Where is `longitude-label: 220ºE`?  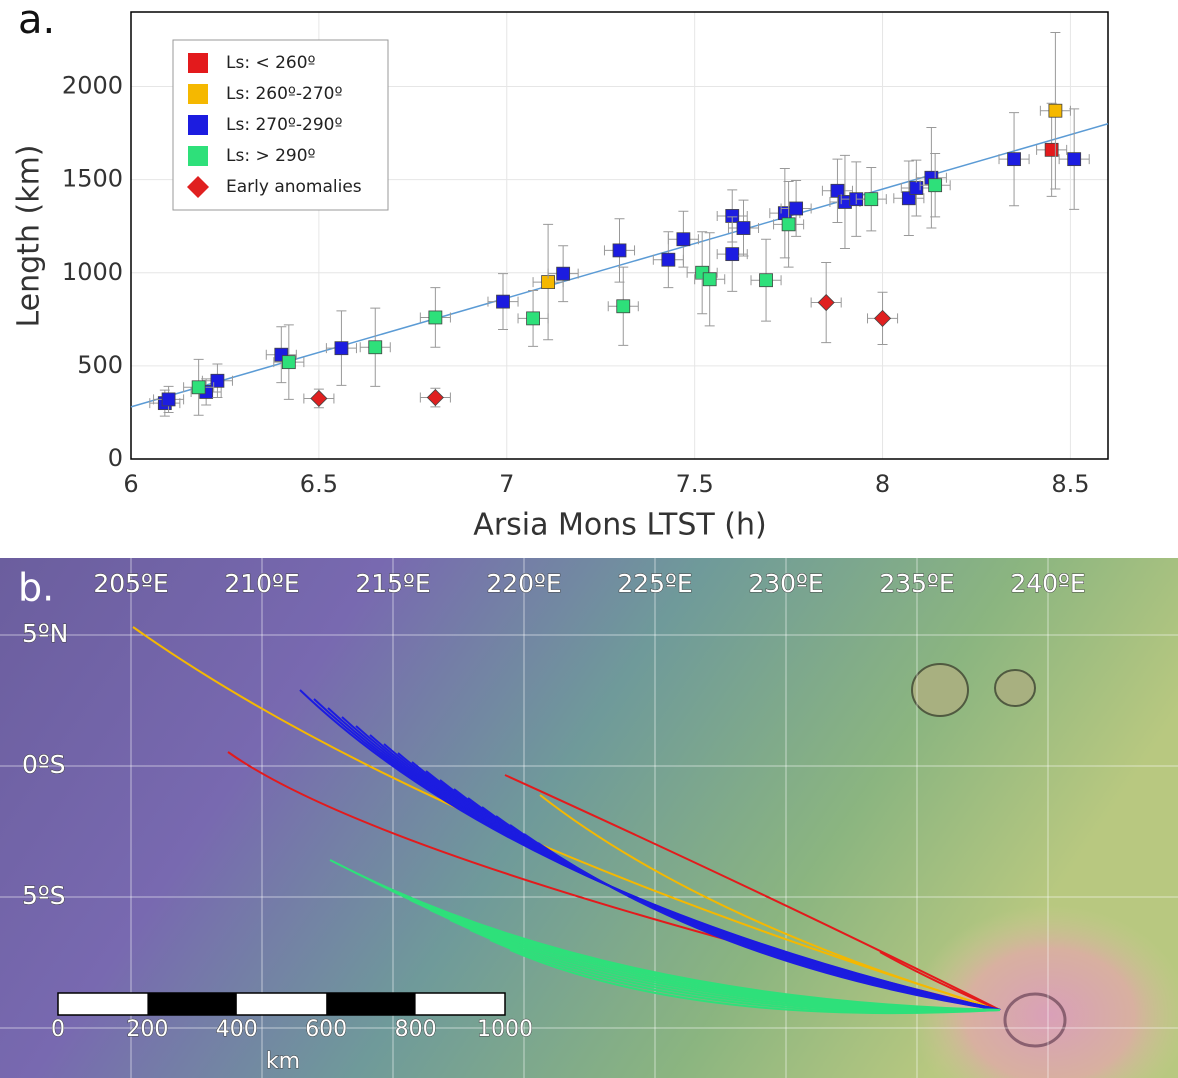 longitude-label: 220ºE is located at coordinates (523, 583).